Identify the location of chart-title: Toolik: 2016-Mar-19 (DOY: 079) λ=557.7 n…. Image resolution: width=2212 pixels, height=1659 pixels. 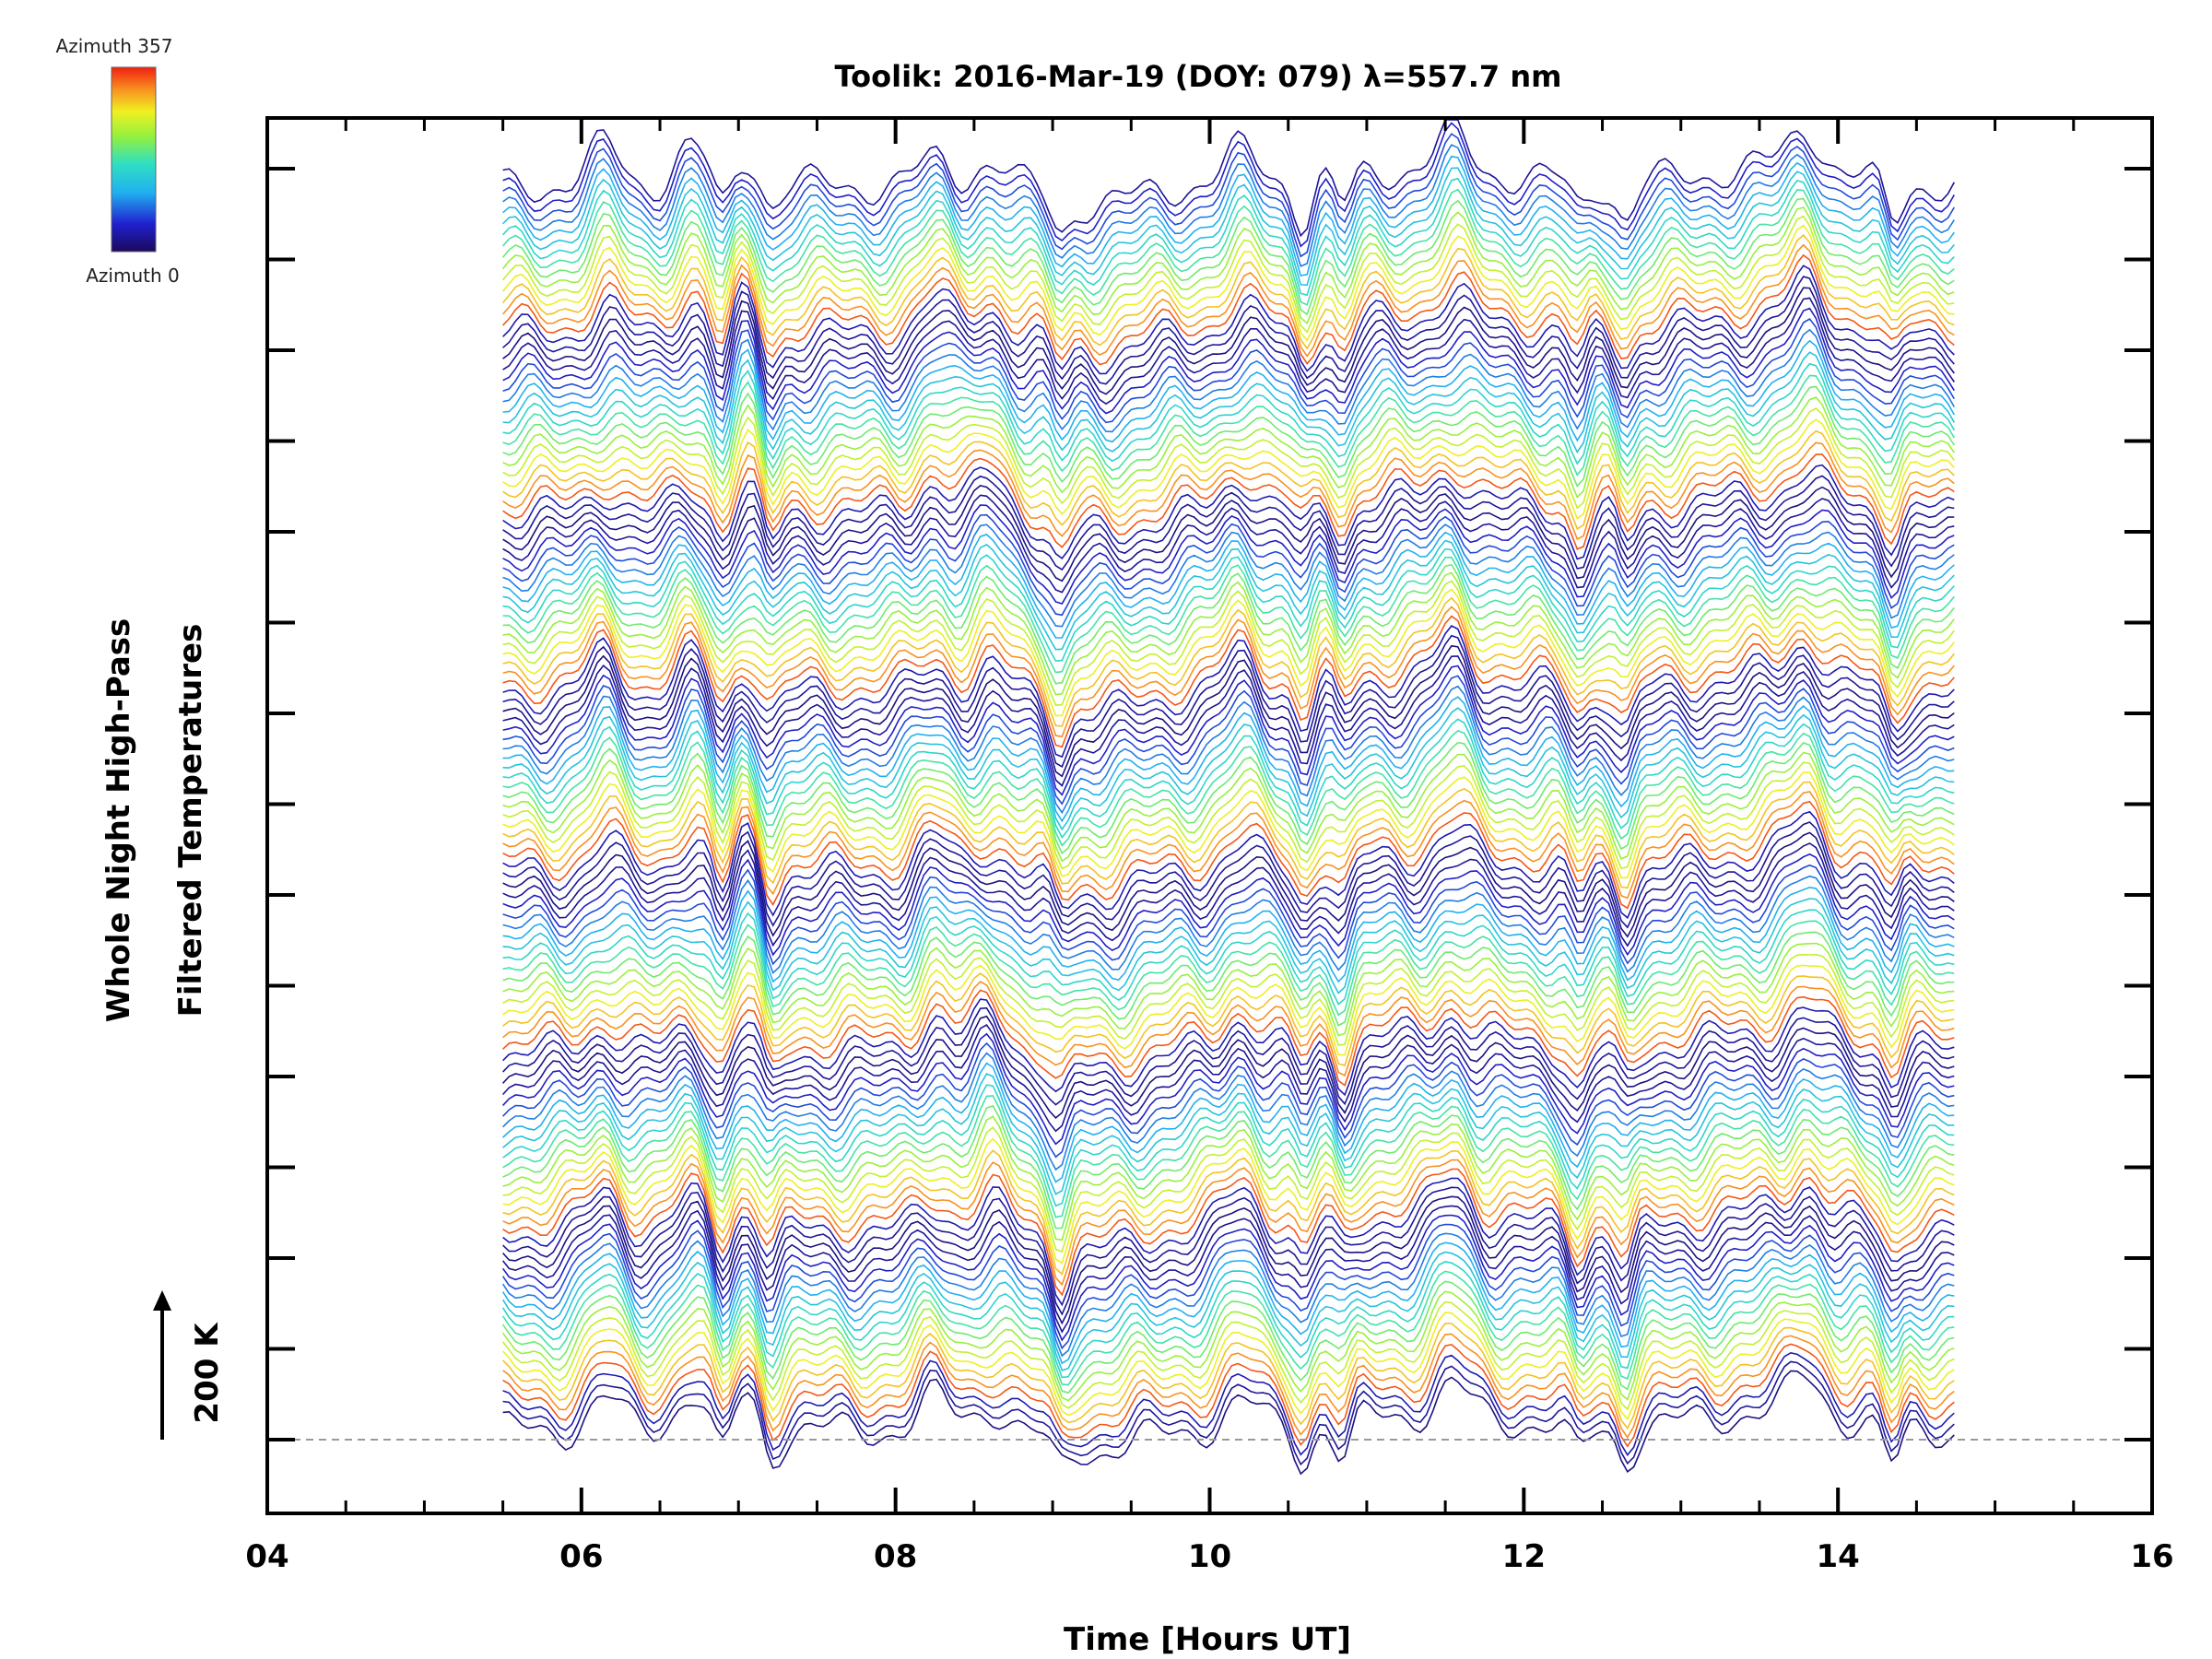
(1198, 76).